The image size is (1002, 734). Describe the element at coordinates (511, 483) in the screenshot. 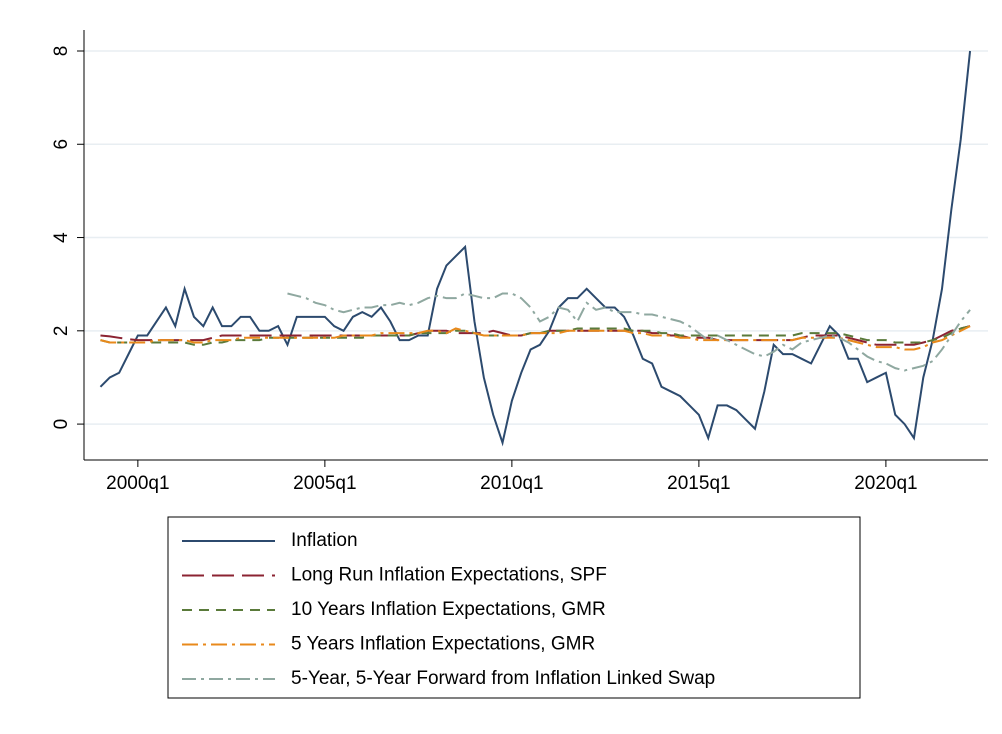

I see `x-tick-label: 2010q1` at that location.